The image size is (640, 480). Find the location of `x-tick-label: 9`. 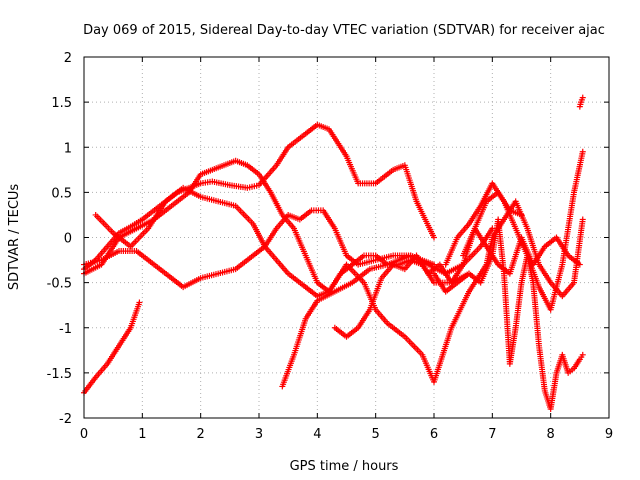

x-tick-label: 9 is located at coordinates (609, 434).